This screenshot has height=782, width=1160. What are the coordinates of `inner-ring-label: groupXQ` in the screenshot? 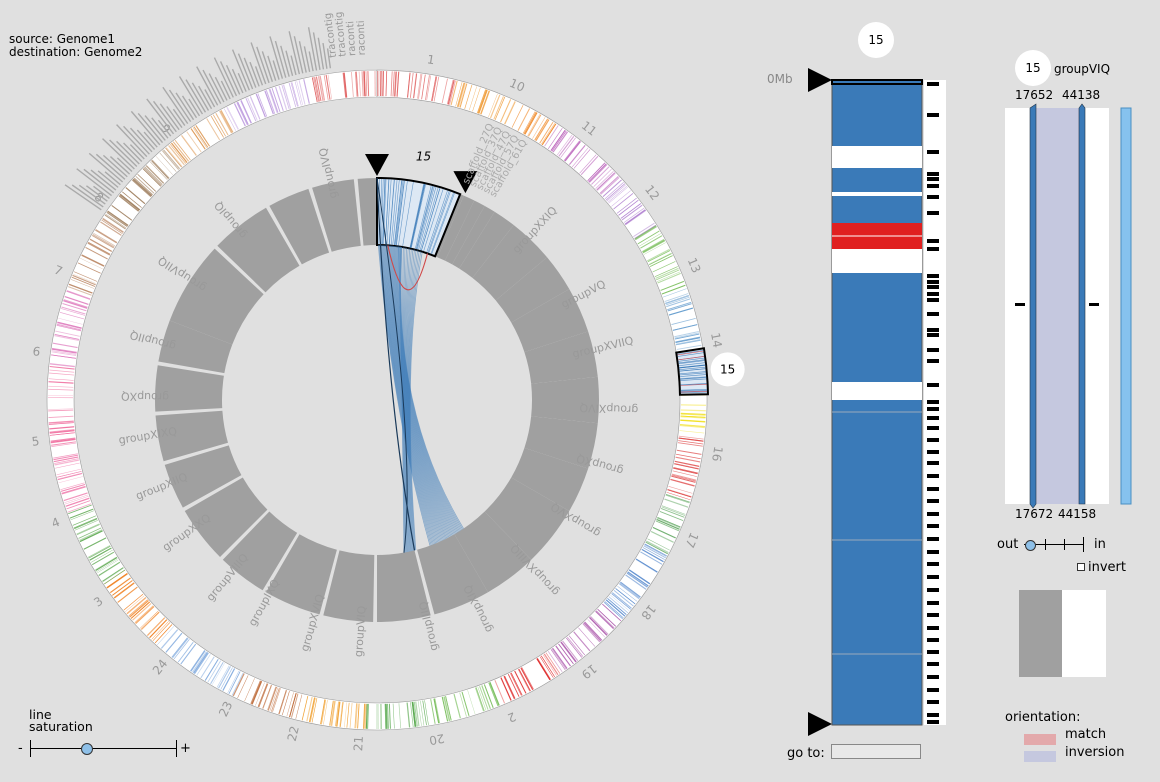 It's located at (145, 397).